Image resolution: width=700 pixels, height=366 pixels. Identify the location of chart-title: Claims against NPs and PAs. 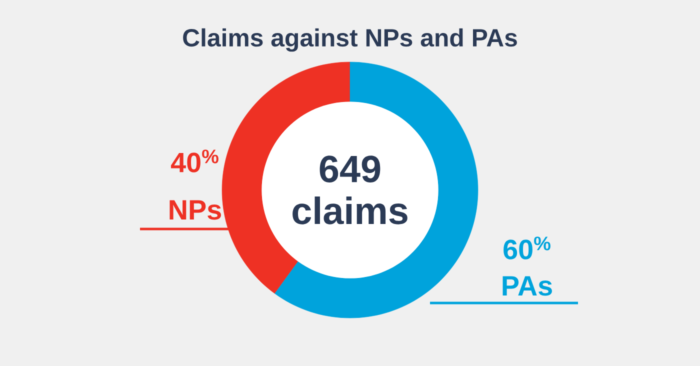
(350, 40).